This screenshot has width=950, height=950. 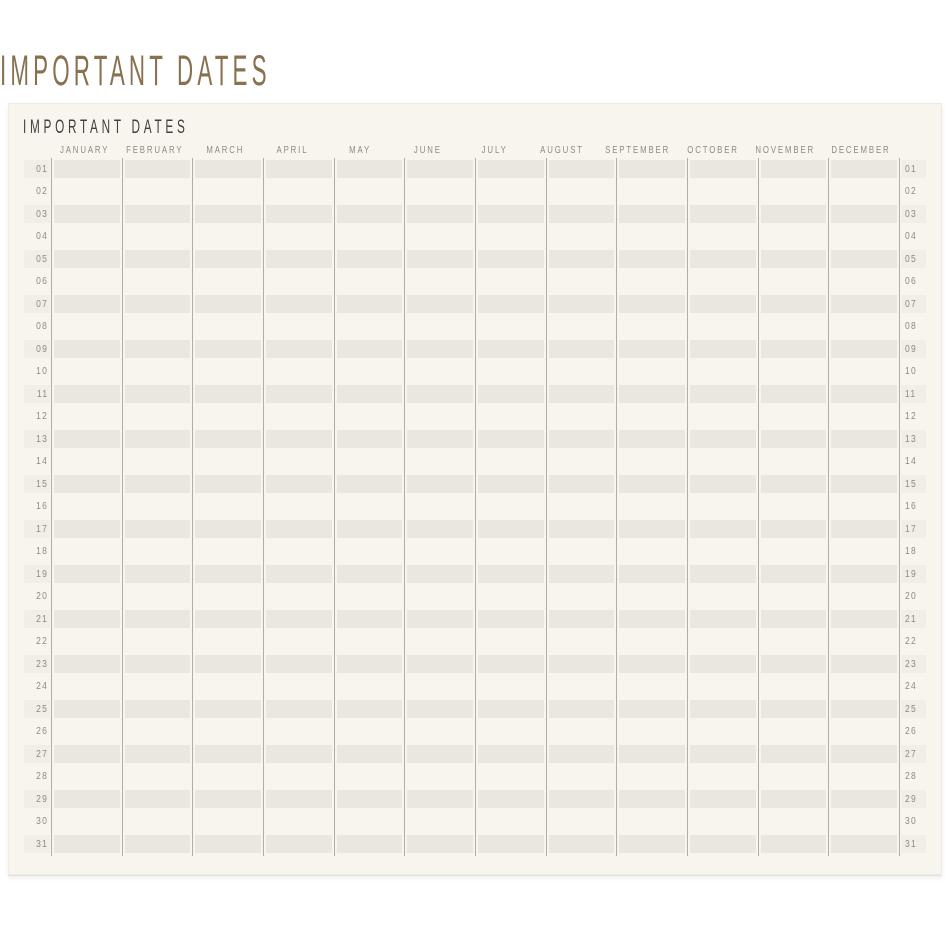 What do you see at coordinates (912, 709) in the screenshot?
I see `day-label-right: 25` at bounding box center [912, 709].